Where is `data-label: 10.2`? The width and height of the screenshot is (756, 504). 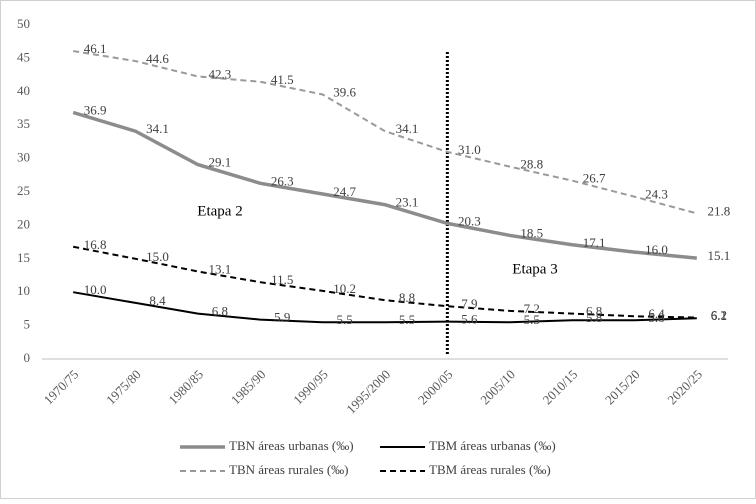 data-label: 10.2 is located at coordinates (344, 288).